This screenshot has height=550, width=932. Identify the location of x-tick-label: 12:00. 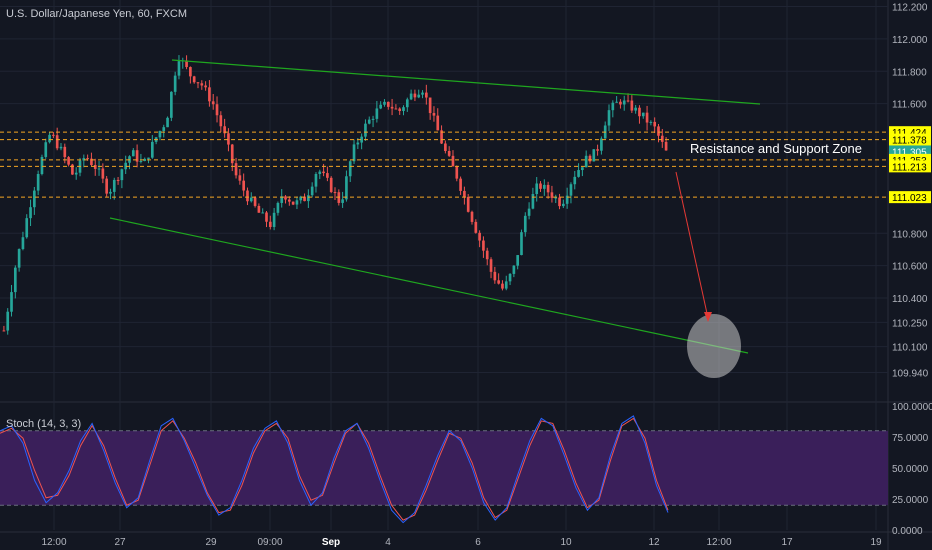
(718, 542).